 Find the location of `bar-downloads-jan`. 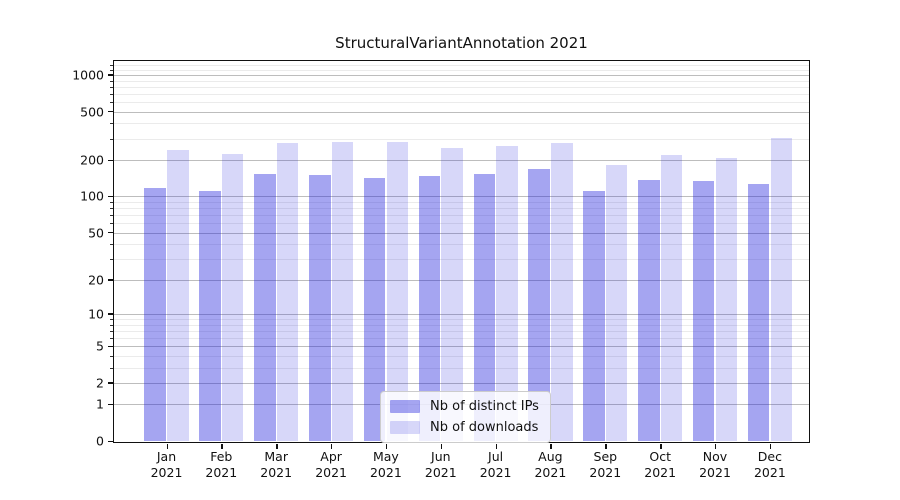

bar-downloads-jan is located at coordinates (178, 295).